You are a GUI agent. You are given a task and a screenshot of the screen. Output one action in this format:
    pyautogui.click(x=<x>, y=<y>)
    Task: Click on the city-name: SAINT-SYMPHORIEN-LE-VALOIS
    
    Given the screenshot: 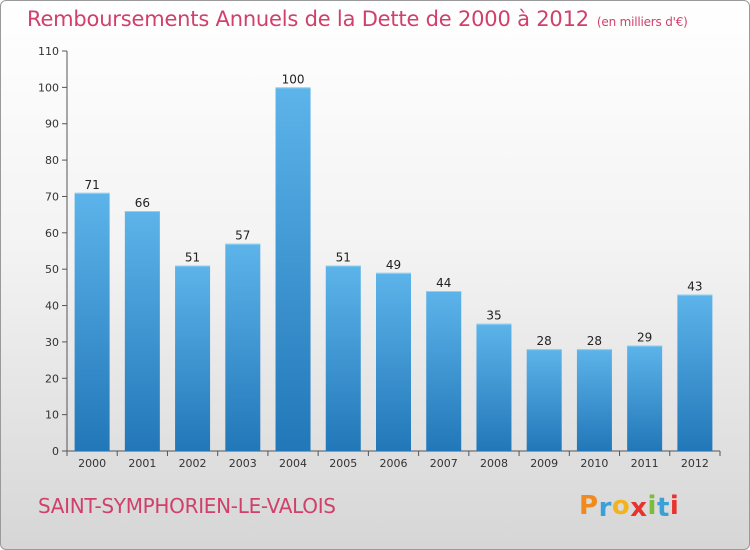 What is the action you would take?
    pyautogui.click(x=187, y=506)
    